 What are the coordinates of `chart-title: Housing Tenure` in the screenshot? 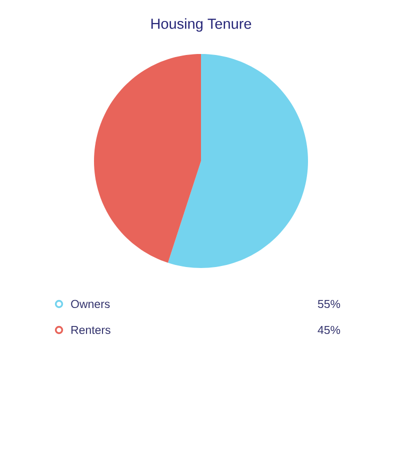 It's located at (201, 25).